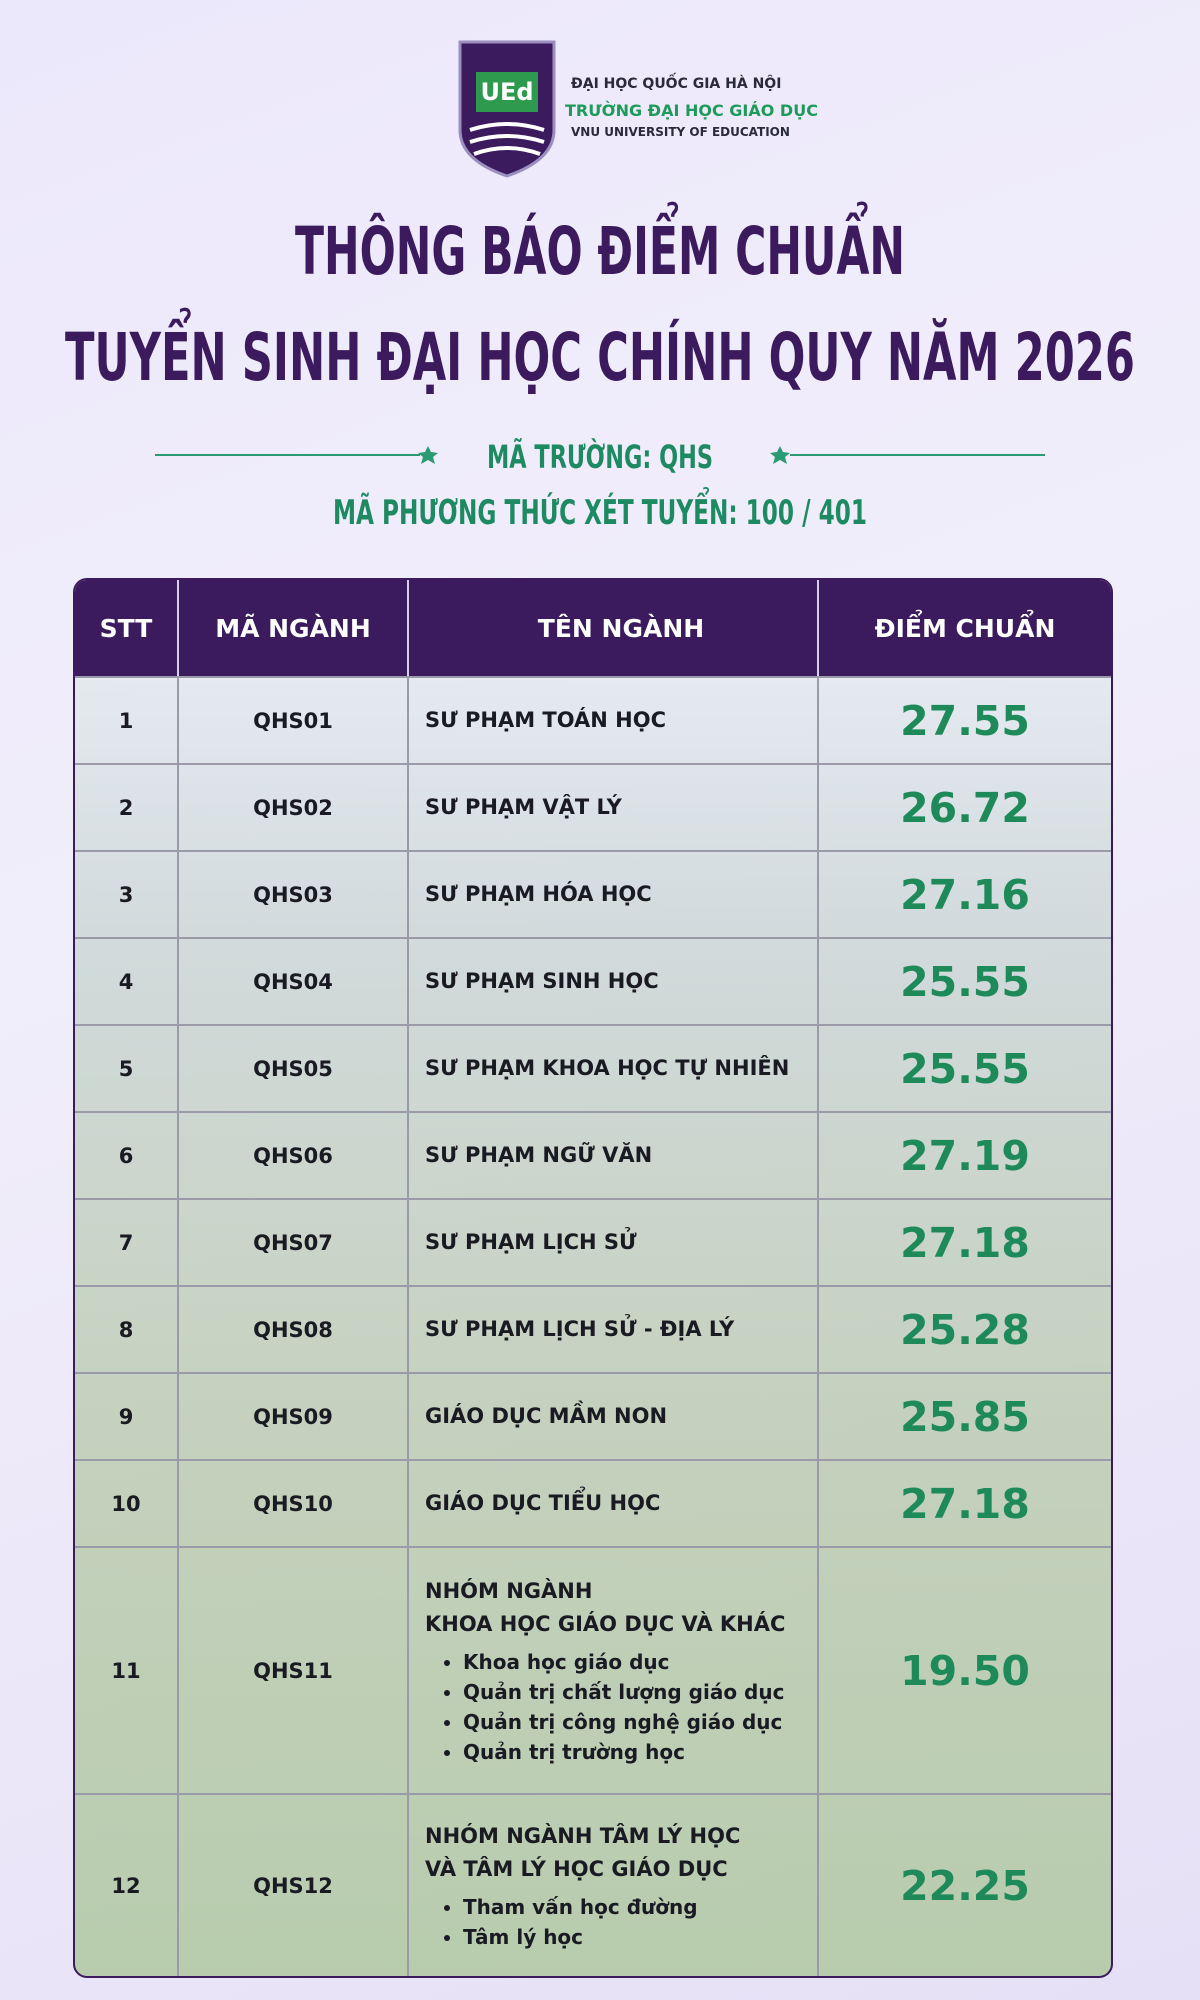 This screenshot has height=2000, width=1200. I want to click on column-header: ĐIỂM CHUẨN, so click(964, 628).